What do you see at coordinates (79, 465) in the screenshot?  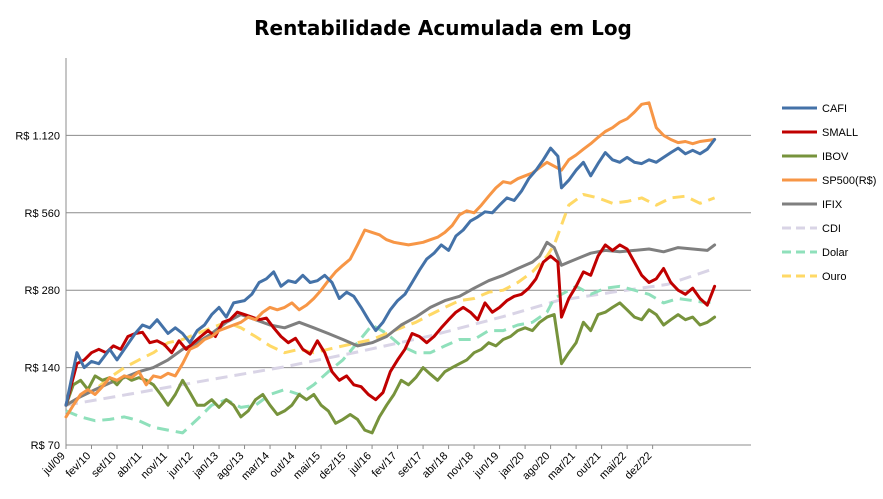 I see `x-tick-label: fev/10` at bounding box center [79, 465].